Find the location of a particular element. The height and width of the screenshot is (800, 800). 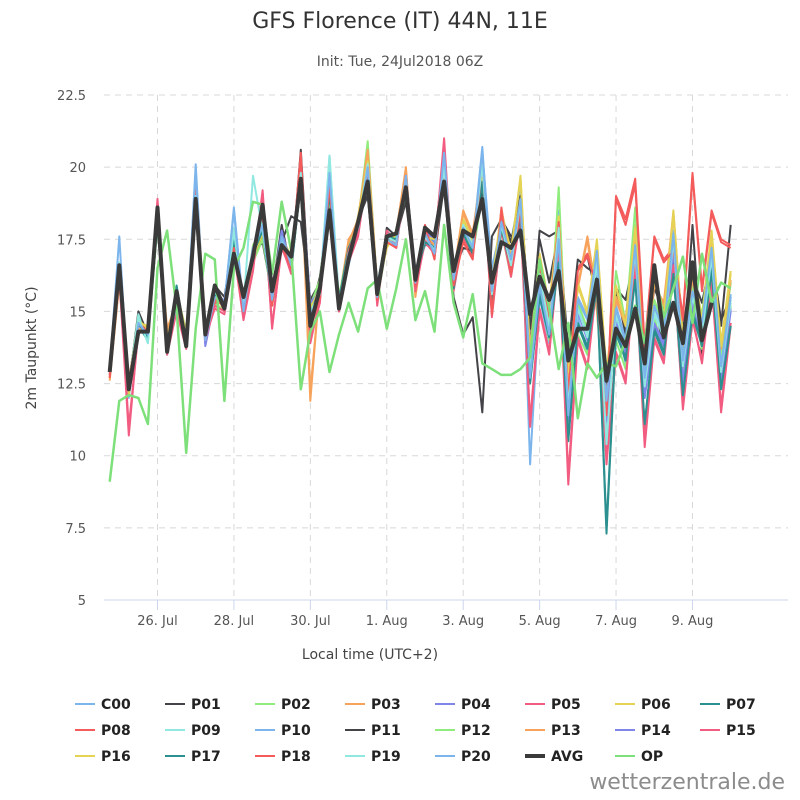

x-tick-label: 3. Aug is located at coordinates (463, 621).